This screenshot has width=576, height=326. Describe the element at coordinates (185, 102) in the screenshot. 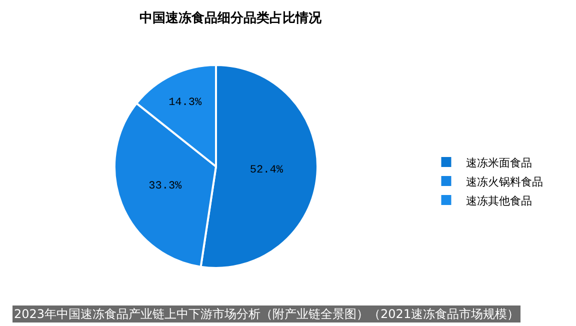

I see `data-label: 14.3%` at that location.